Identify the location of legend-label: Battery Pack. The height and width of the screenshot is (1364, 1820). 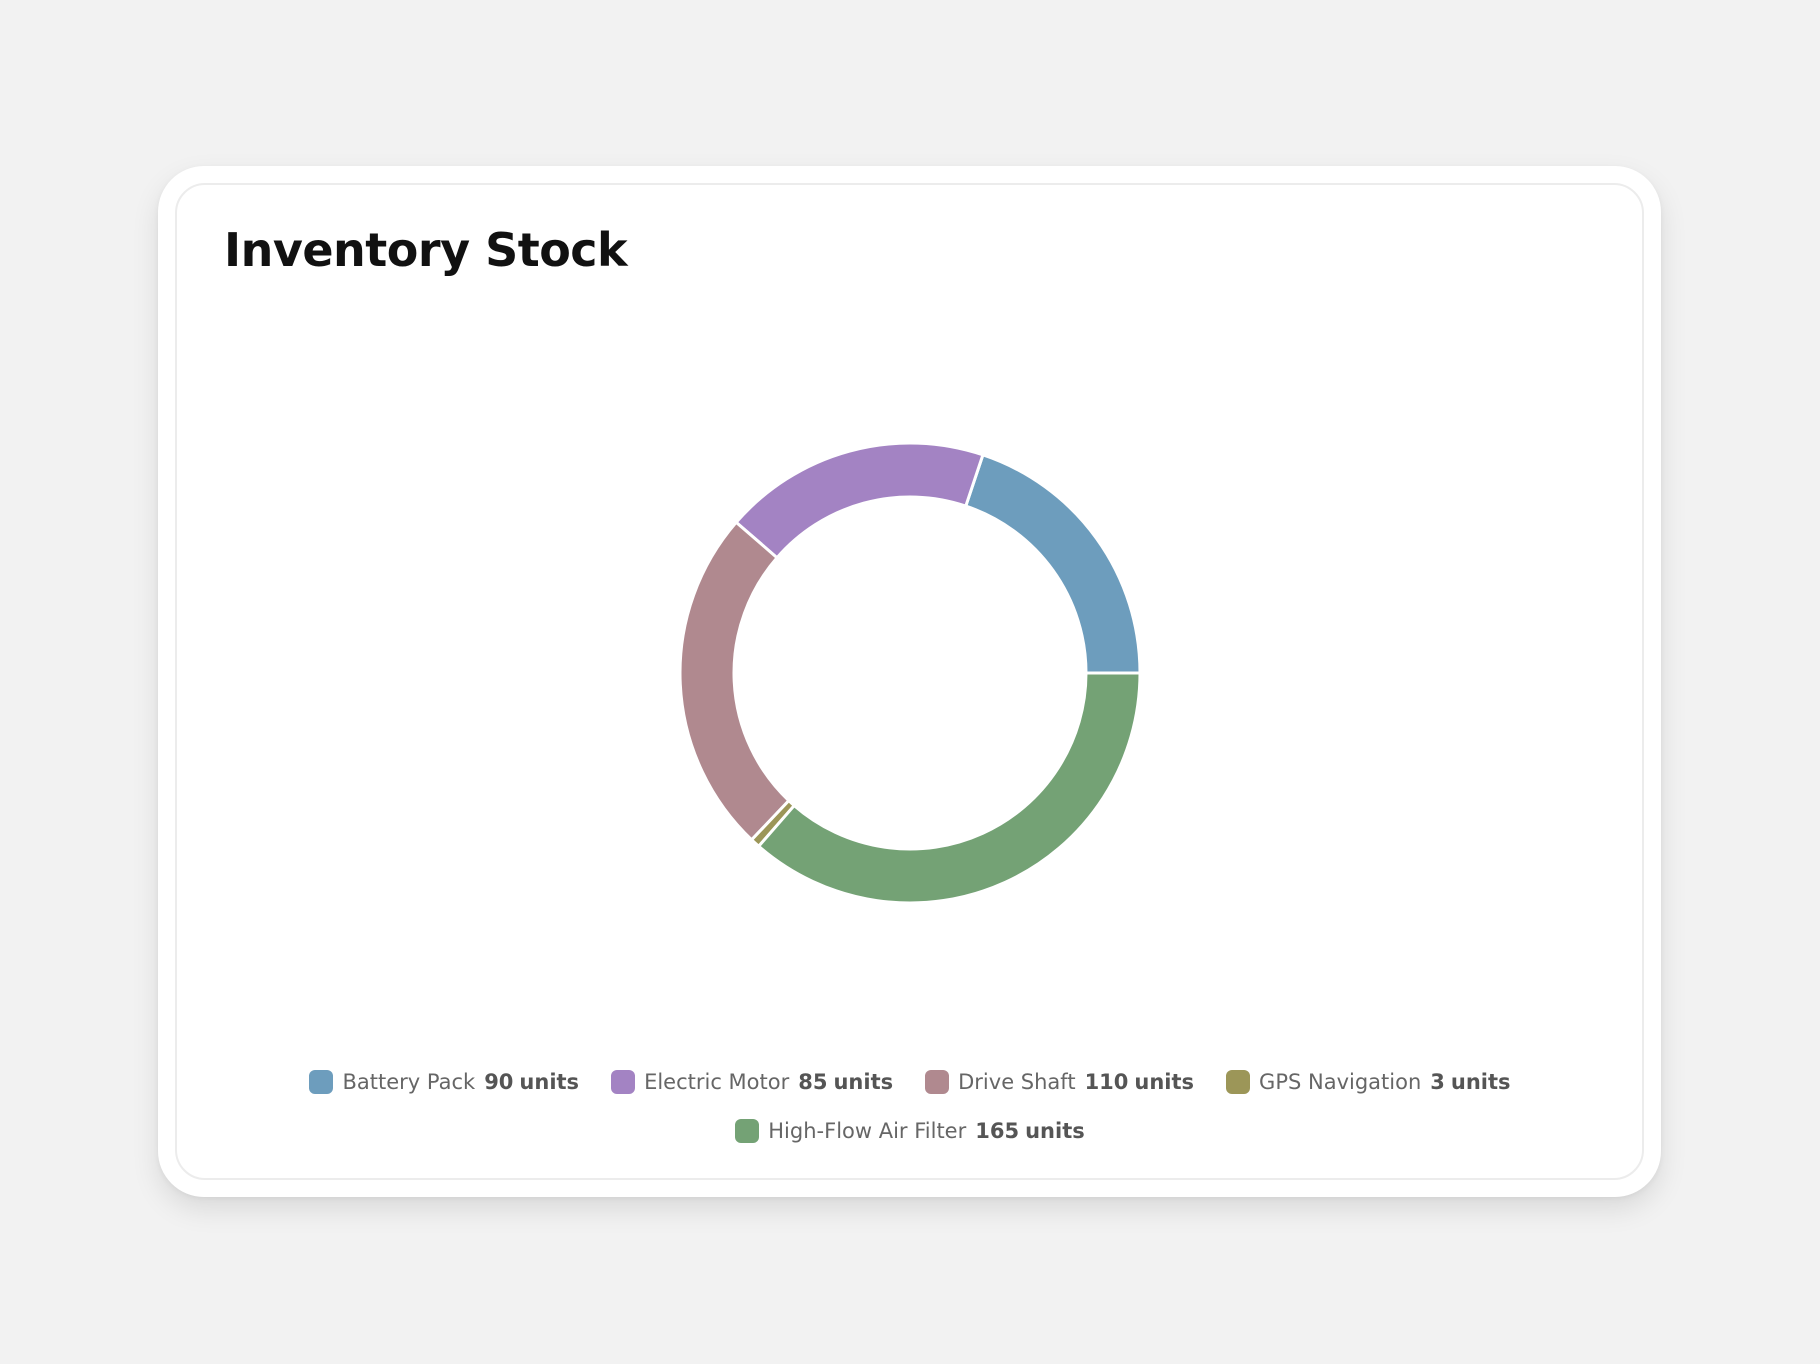
(409, 1082).